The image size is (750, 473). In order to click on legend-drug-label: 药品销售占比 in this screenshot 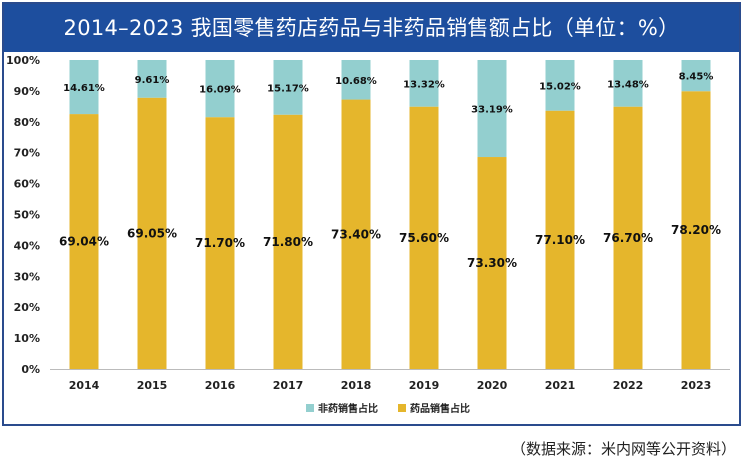, I will do `click(440, 408)`.